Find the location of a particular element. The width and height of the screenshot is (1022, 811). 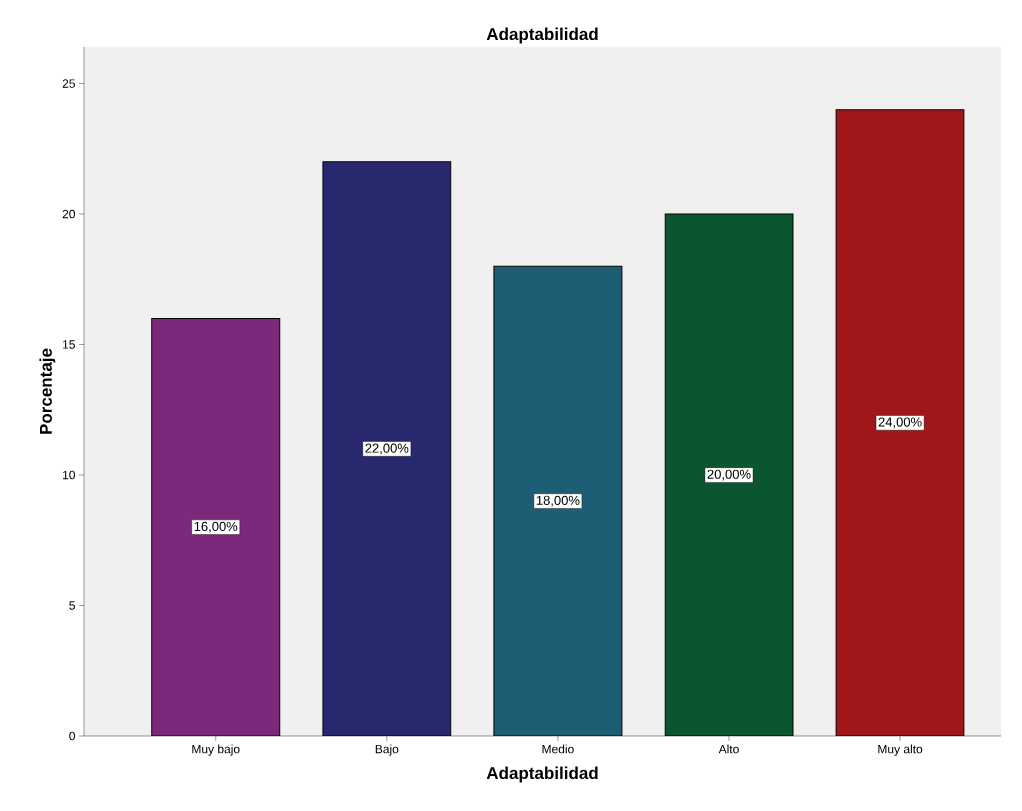

y-axis-title: Porcentaje is located at coordinates (47, 391).